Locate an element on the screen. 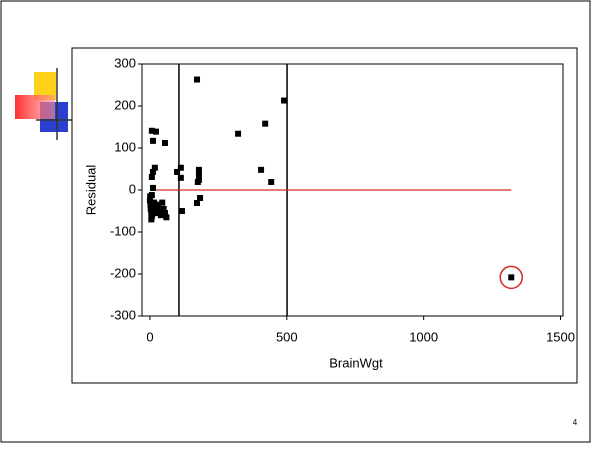 The height and width of the screenshot is (449, 592). x-tick-label: 1000 is located at coordinates (423, 336).